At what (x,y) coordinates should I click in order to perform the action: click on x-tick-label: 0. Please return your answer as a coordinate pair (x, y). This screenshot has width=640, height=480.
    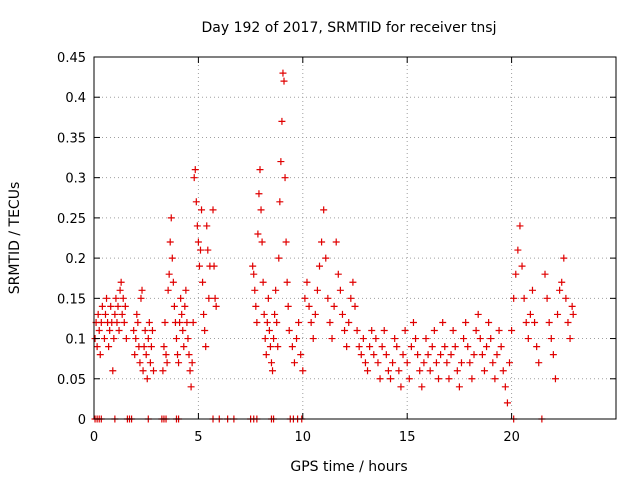
    Looking at the image, I should click on (94, 437).